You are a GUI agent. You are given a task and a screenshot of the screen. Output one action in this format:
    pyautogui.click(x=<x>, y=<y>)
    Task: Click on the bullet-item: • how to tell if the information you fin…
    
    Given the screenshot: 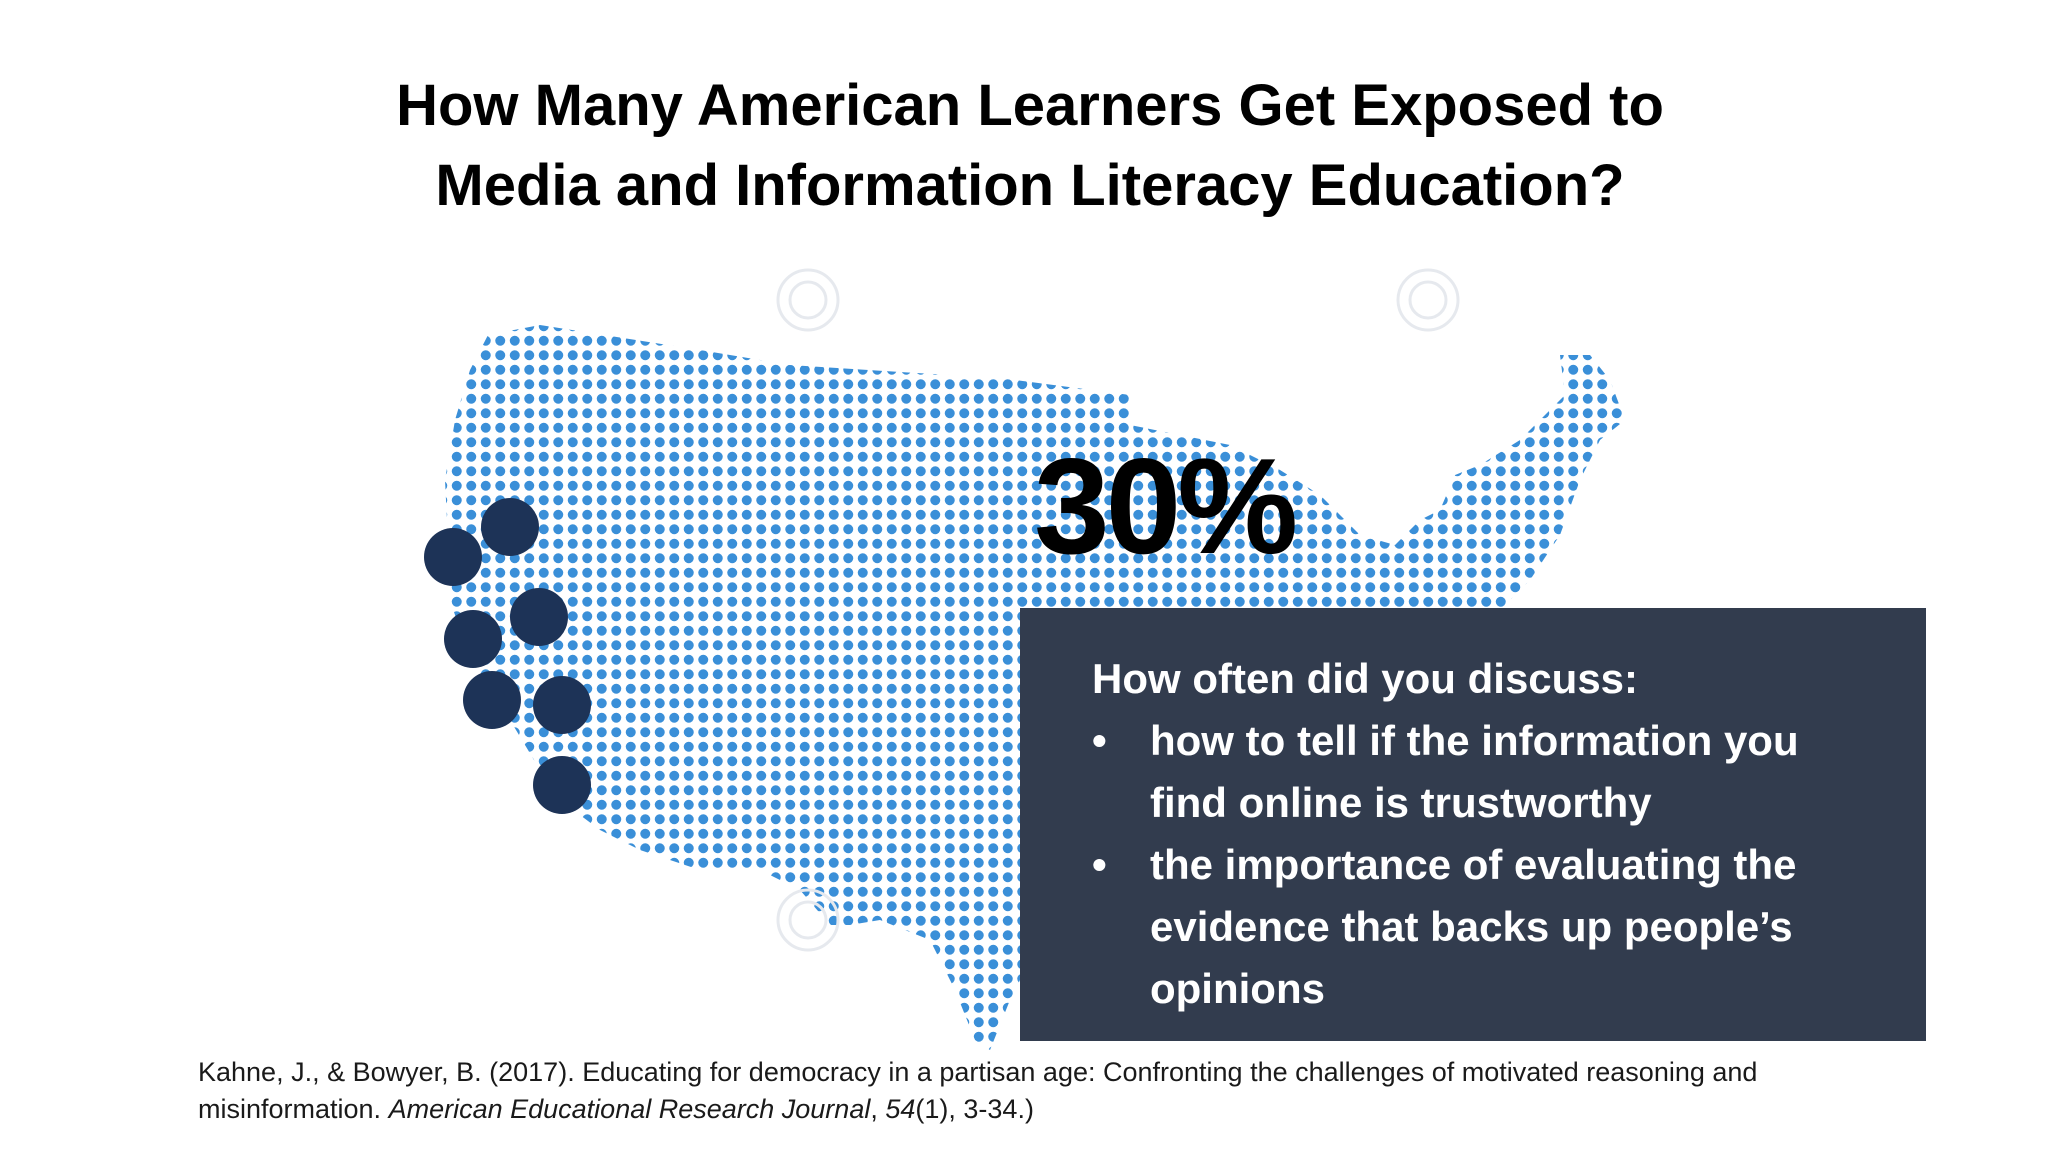 What is the action you would take?
    pyautogui.click(x=1484, y=772)
    